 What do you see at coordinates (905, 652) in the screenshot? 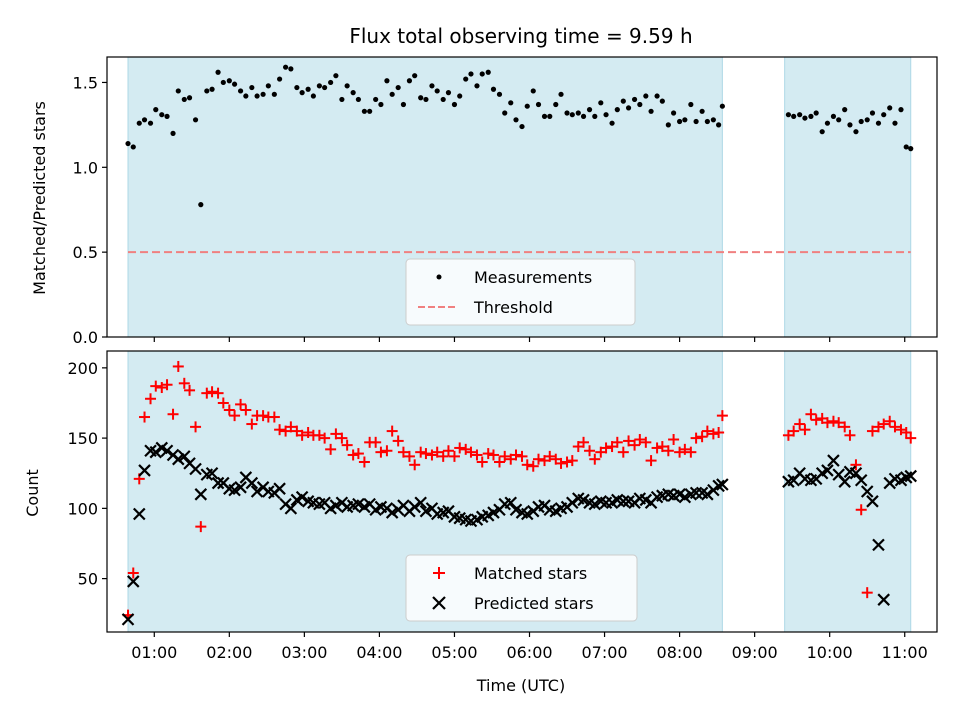
I see `x-tick-label: 11:00` at bounding box center [905, 652].